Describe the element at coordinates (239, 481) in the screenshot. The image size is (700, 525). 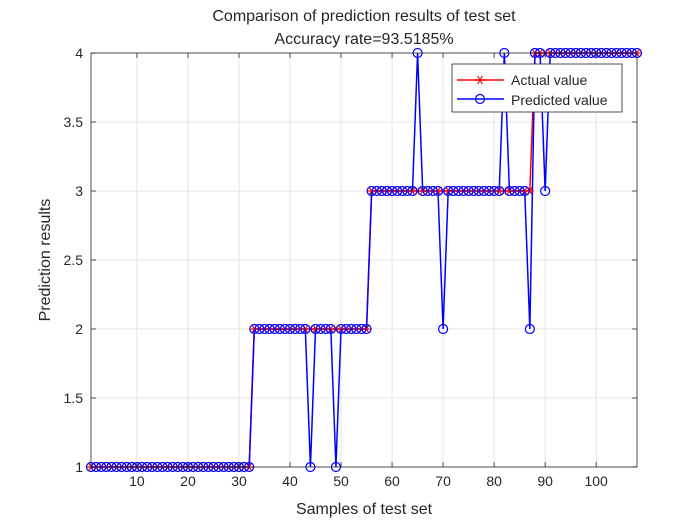
I see `x-tick-label: 30` at that location.